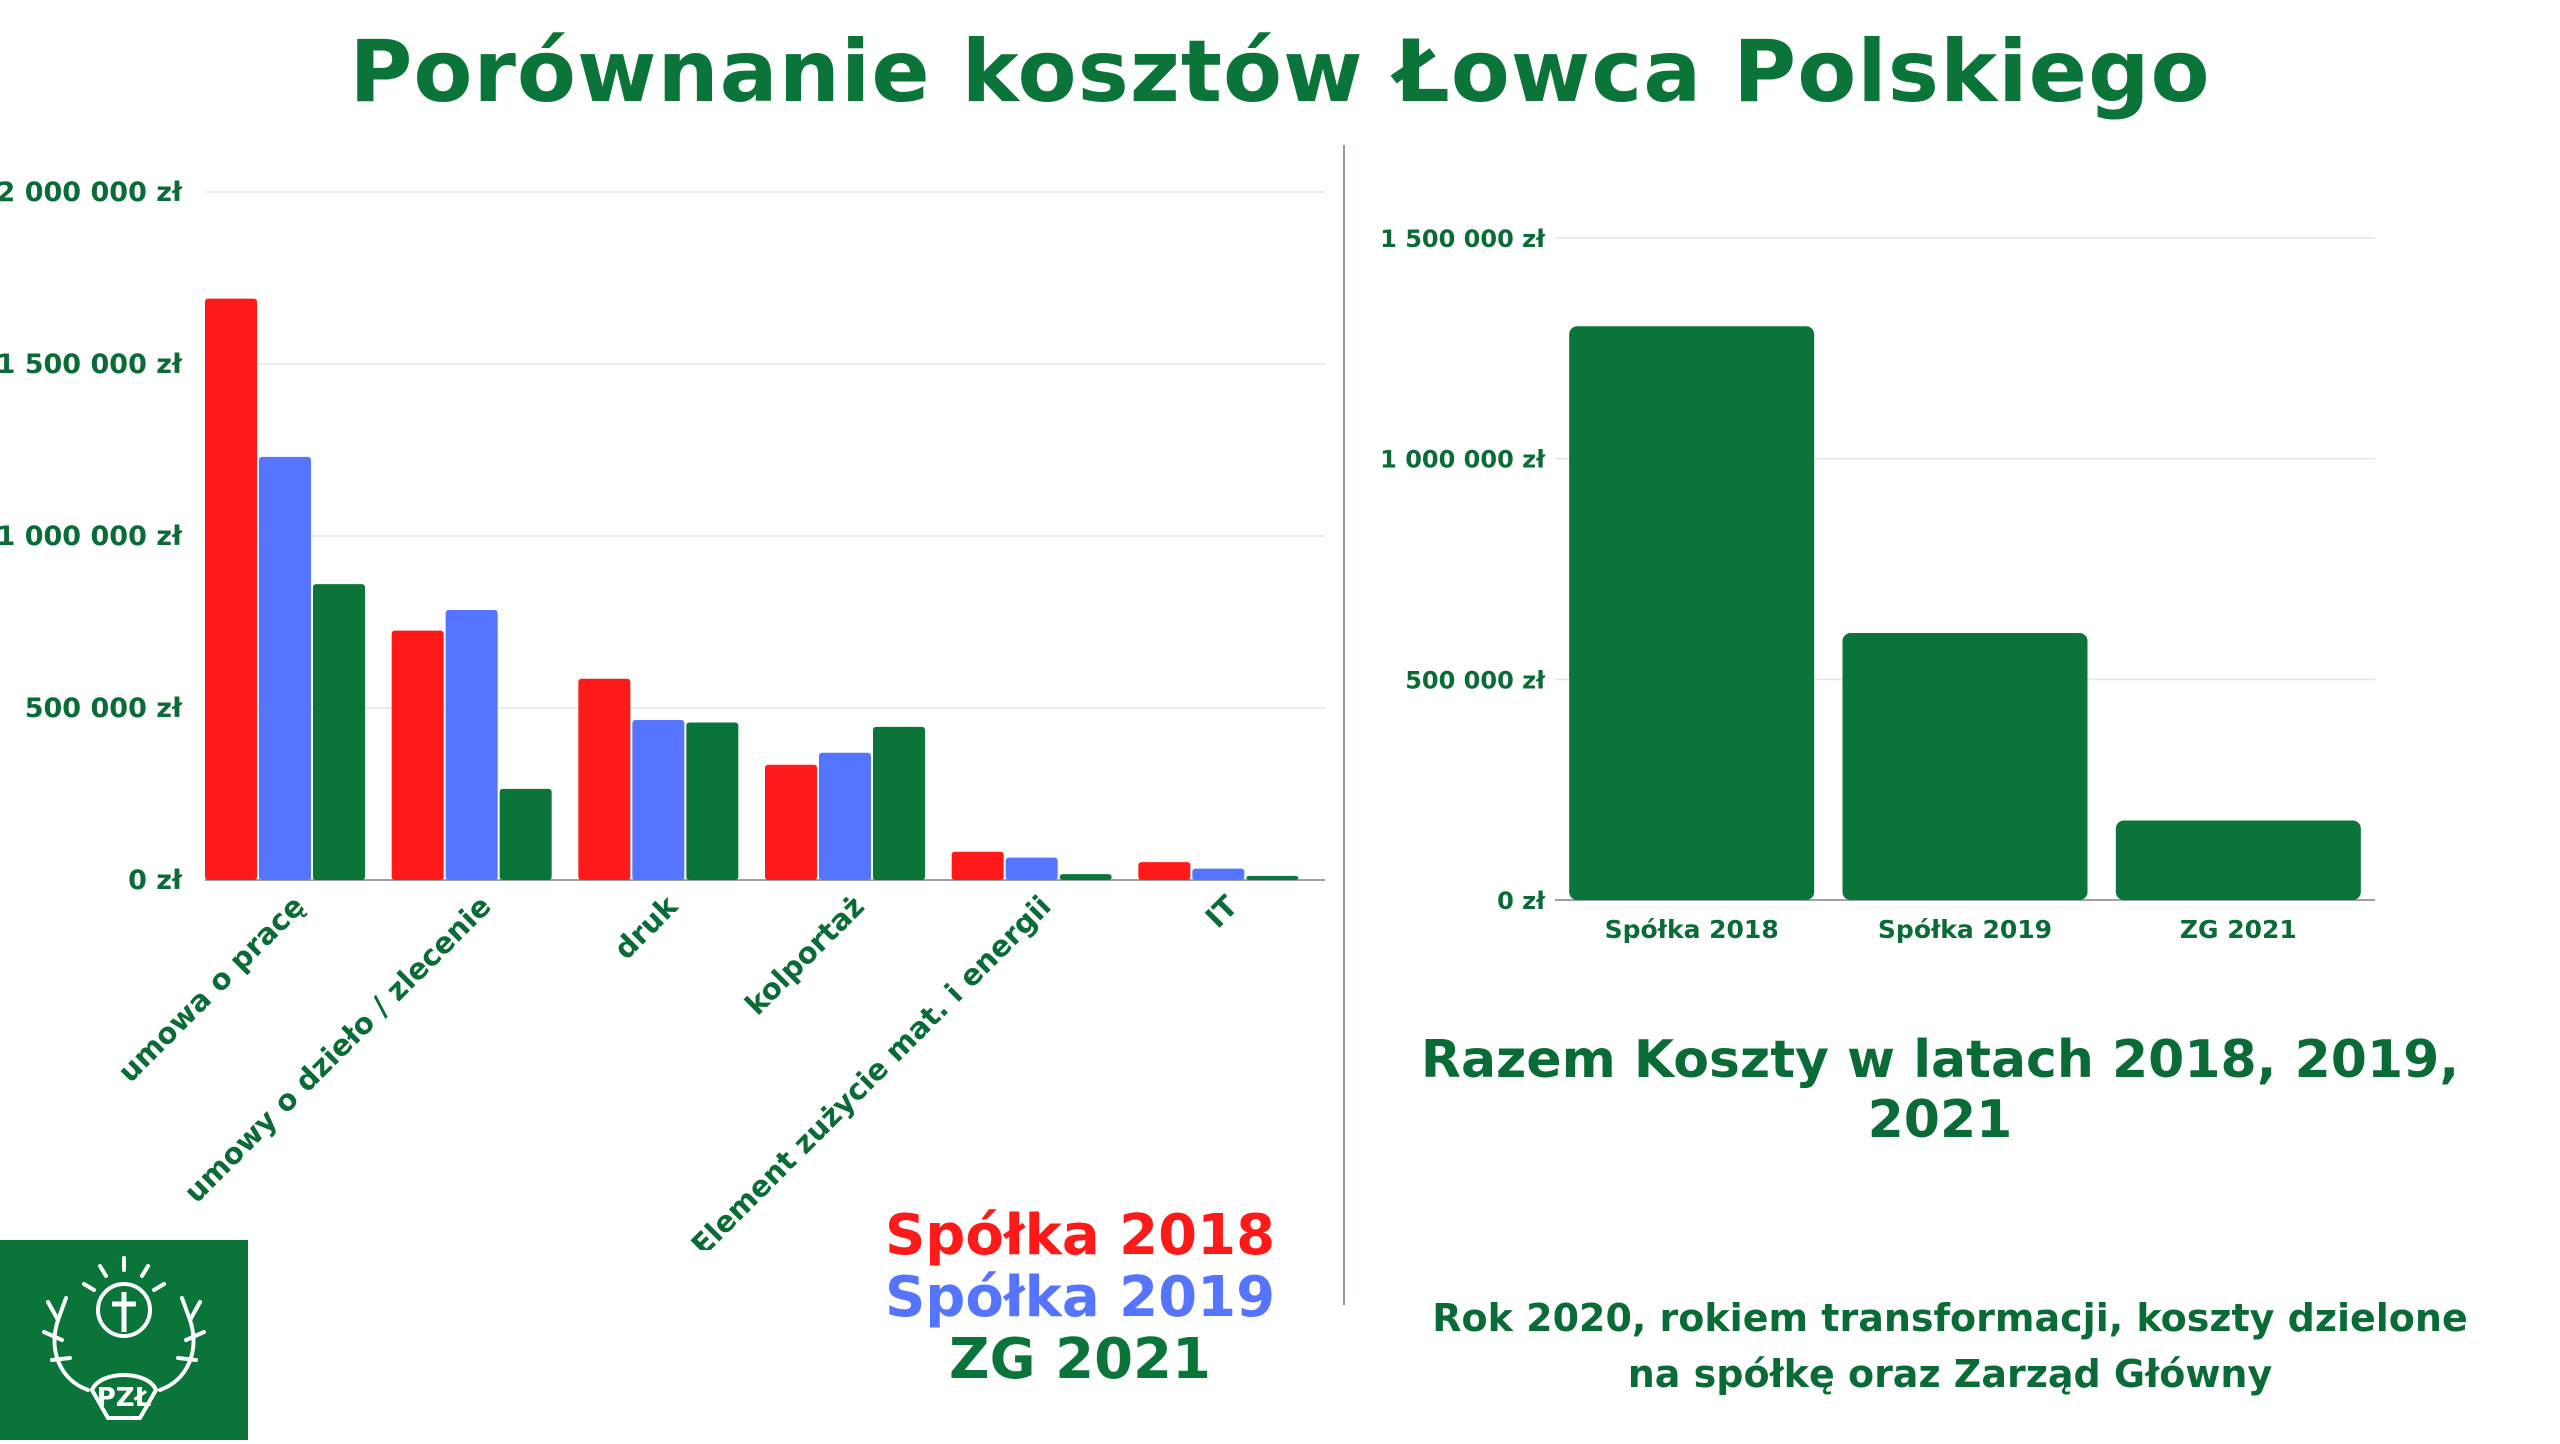 The image size is (2560, 1444). I want to click on chart-divider, so click(1344, 725).